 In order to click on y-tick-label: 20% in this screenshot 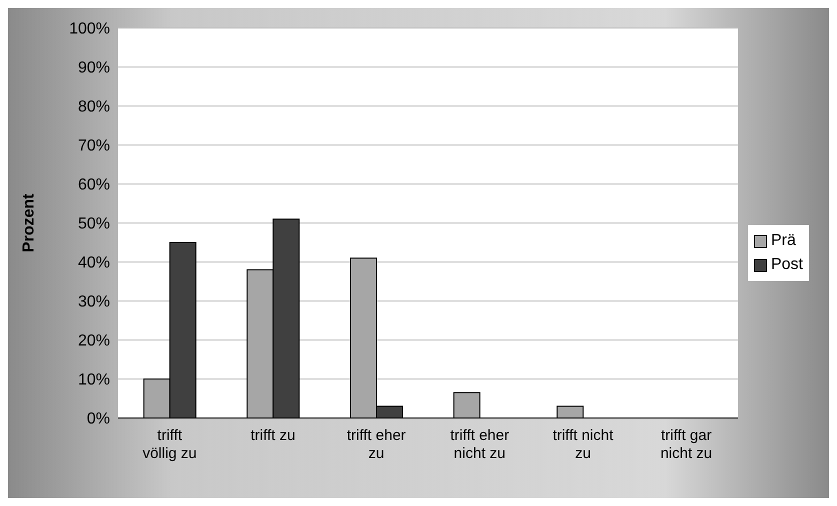, I will do `click(94, 341)`.